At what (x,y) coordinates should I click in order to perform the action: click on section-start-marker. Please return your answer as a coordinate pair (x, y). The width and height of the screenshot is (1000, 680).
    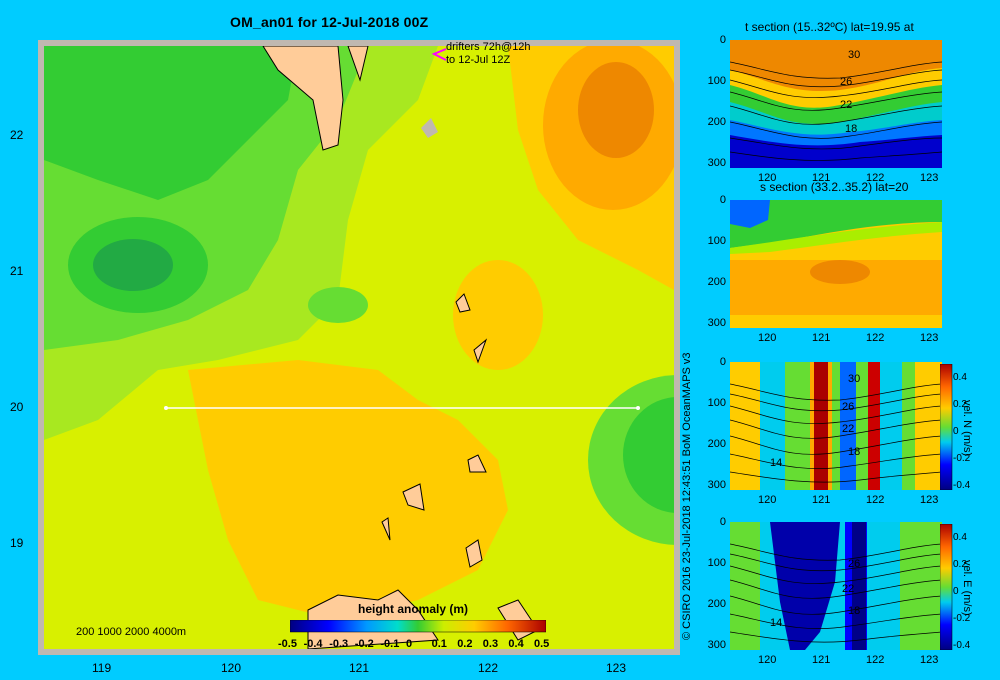
    Looking at the image, I should click on (166, 408).